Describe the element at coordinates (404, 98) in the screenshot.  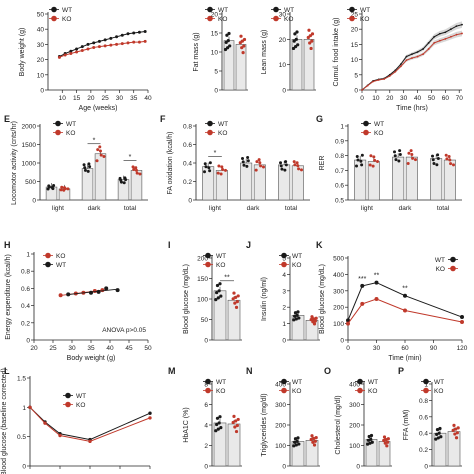
I see `food_intake-xtick-label: 30` at that location.